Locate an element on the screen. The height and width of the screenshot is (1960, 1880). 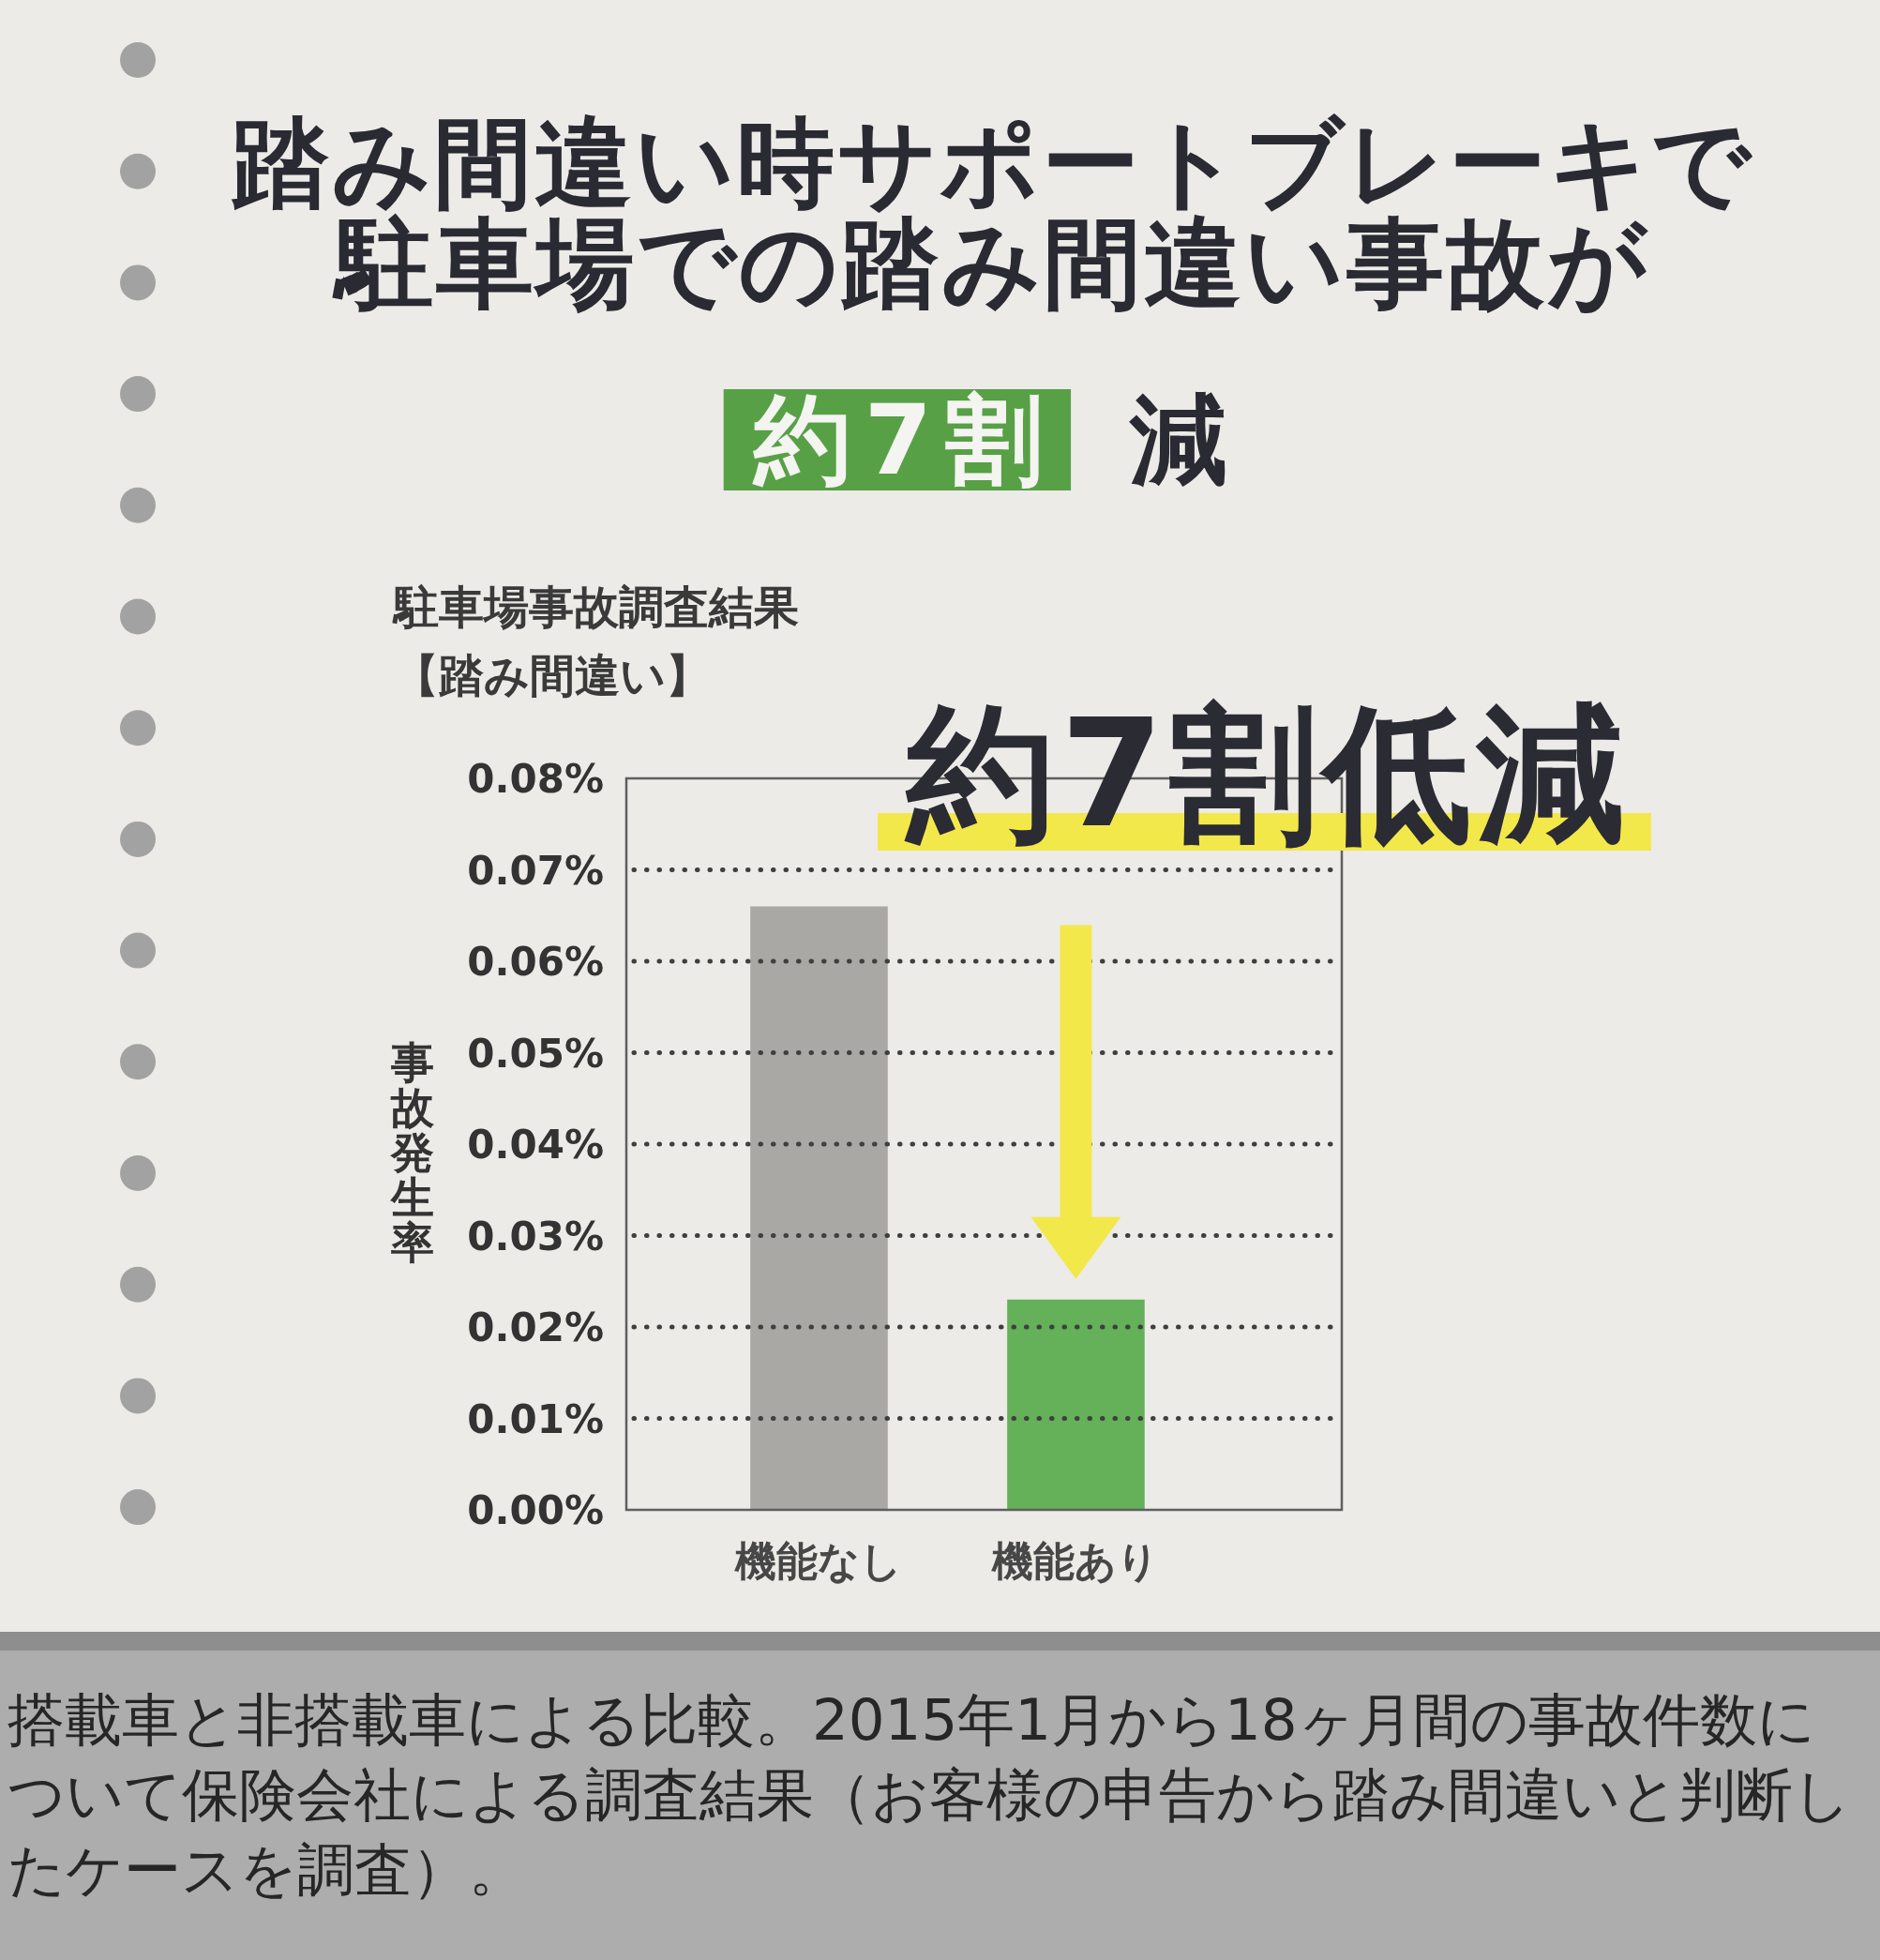
text: 搭載車と非搭載車による比較。2015年1月から18ヶ月間の事故件数について保険会社による調査結果（お客様の申告から踏み間違いと判断したケースを調査）。 is located at coordinates (929, 1794).